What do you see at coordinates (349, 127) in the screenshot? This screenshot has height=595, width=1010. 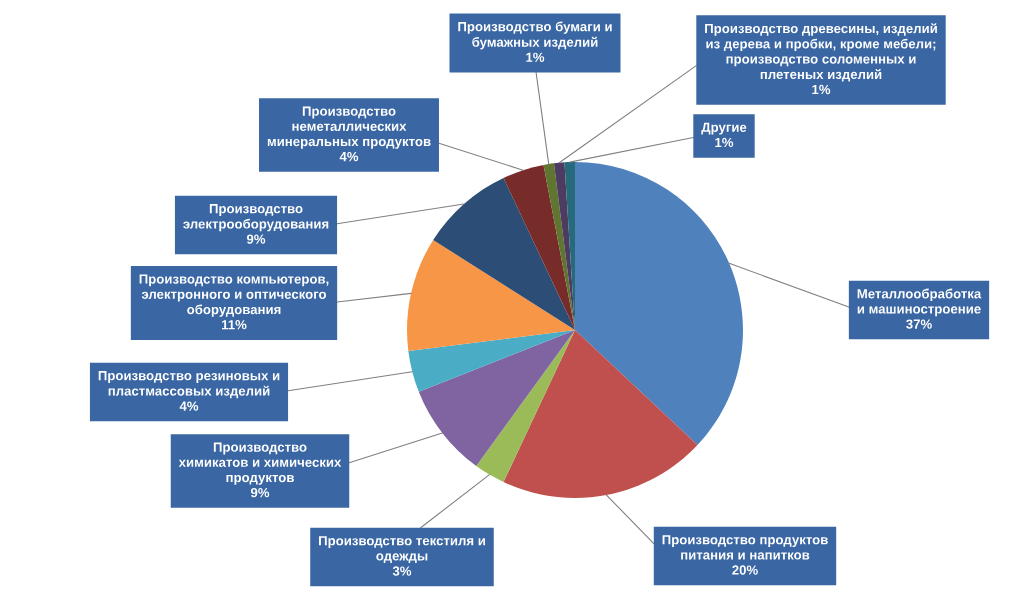 I see `slice-label: Производство неметаллических минеральных продуктов` at bounding box center [349, 127].